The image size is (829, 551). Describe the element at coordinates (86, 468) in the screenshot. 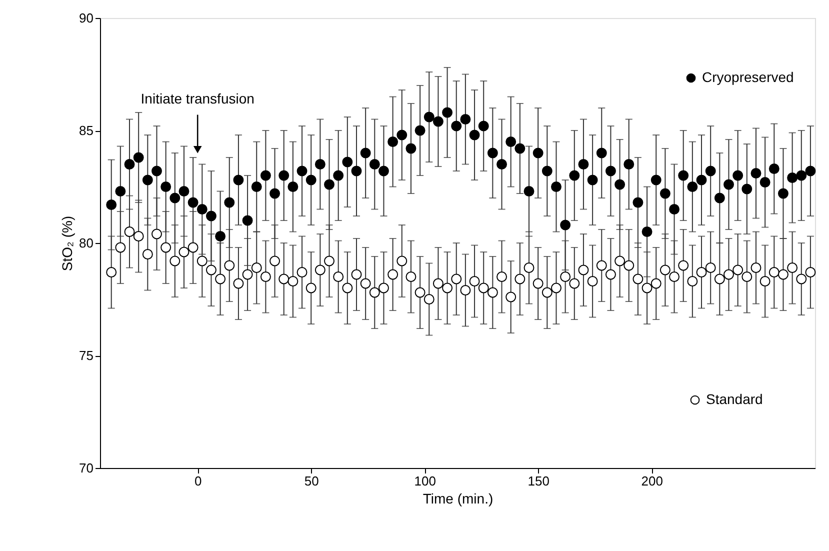

I see `y-tick-label: 70` at that location.